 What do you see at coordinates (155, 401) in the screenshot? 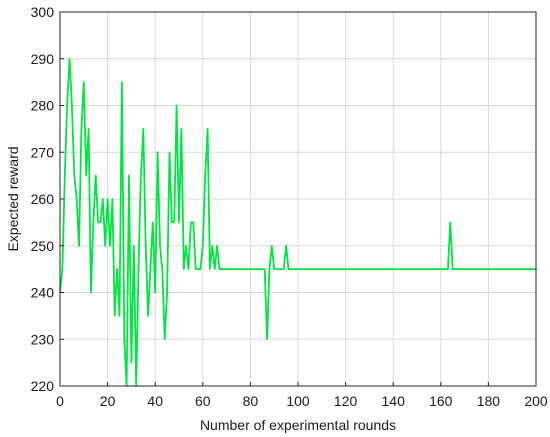
I see `x-tick-label: 40` at bounding box center [155, 401].